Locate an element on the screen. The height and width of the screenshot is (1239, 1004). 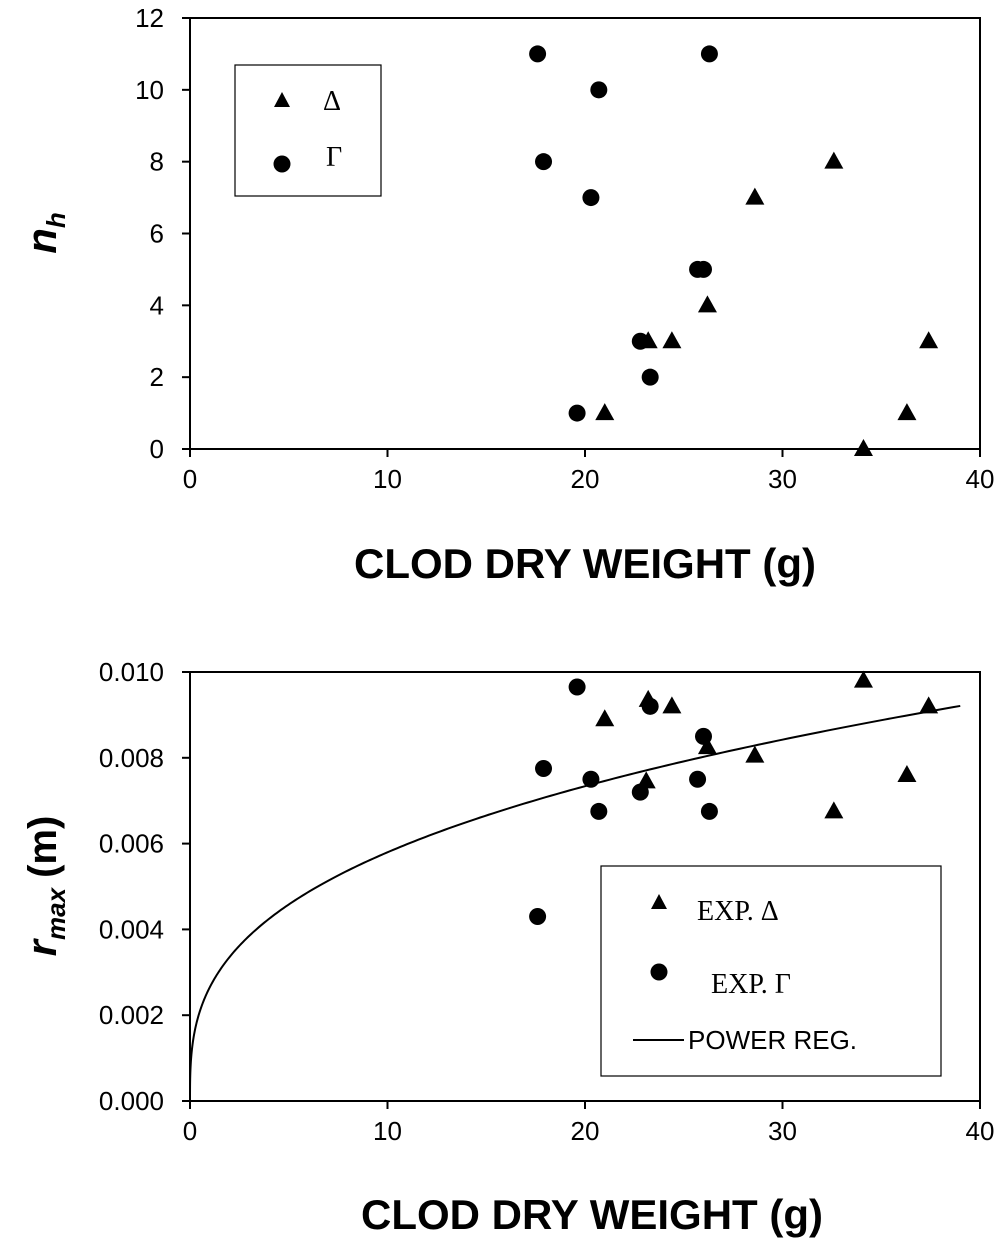
y-tick-label: 0.010 is located at coordinates (131, 672).